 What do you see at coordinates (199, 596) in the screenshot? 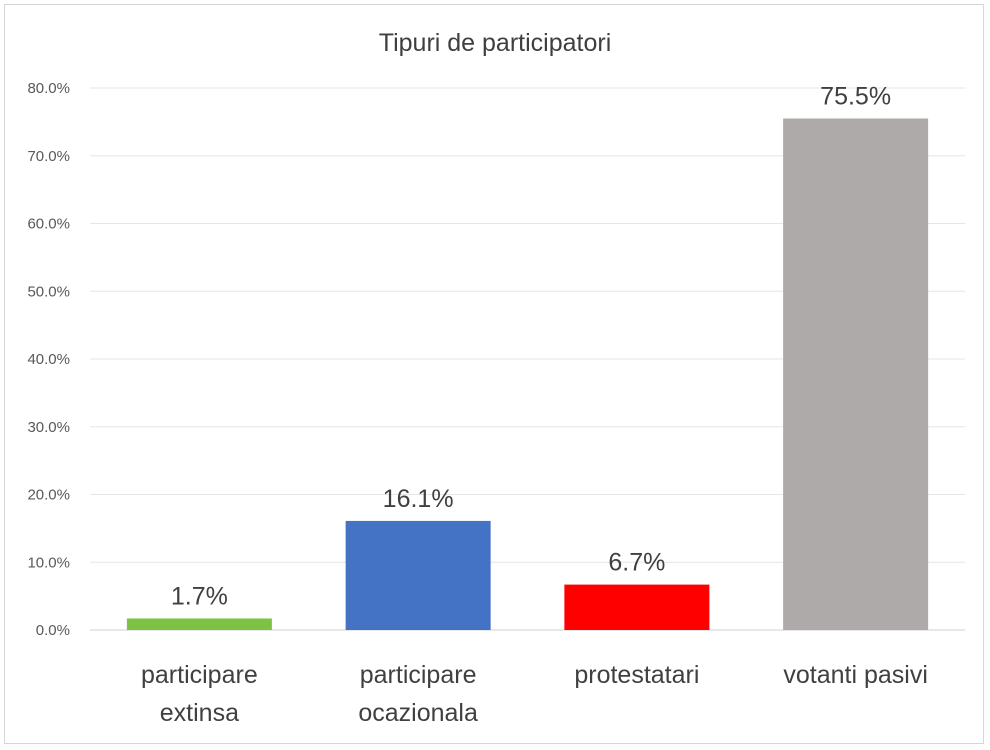
I see `data-label: 1.7%` at bounding box center [199, 596].